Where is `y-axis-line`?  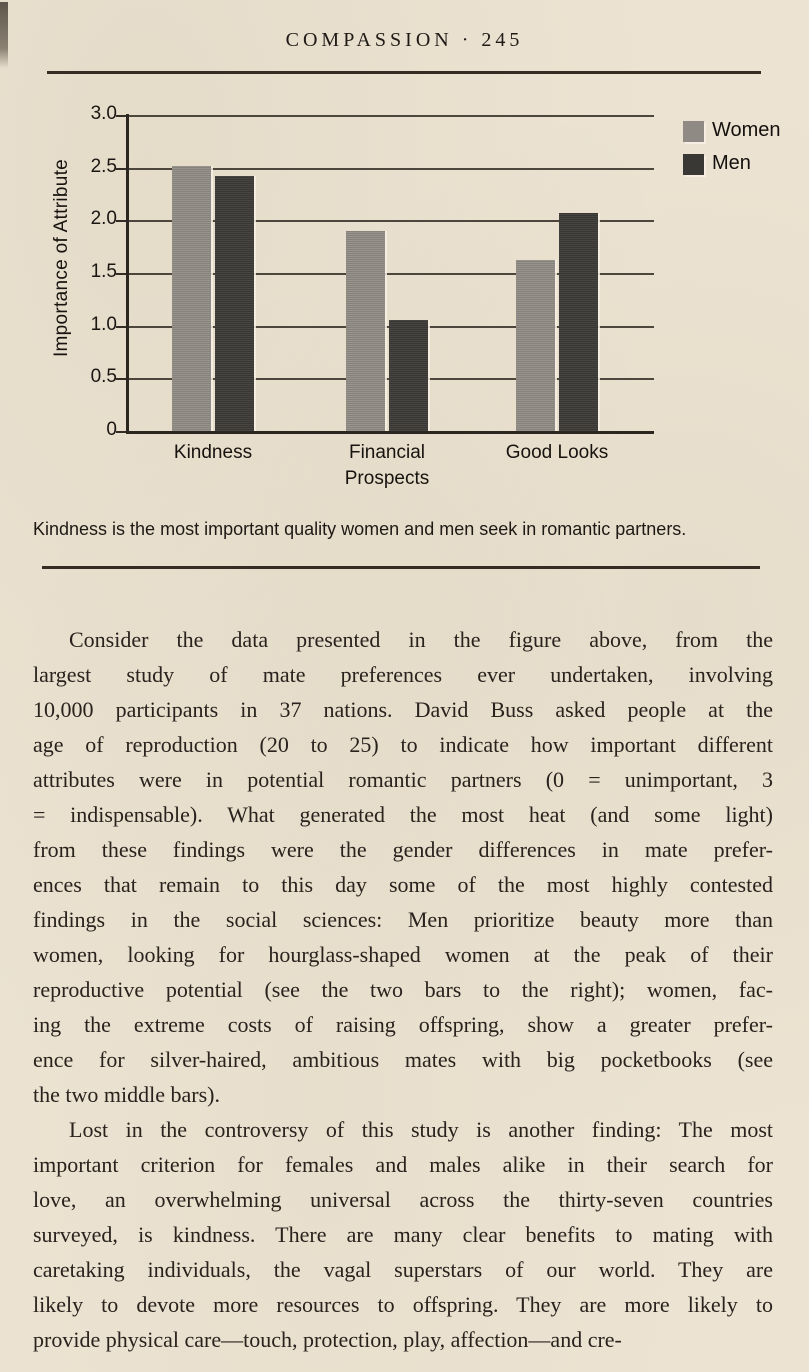
y-axis-line is located at coordinates (127, 274).